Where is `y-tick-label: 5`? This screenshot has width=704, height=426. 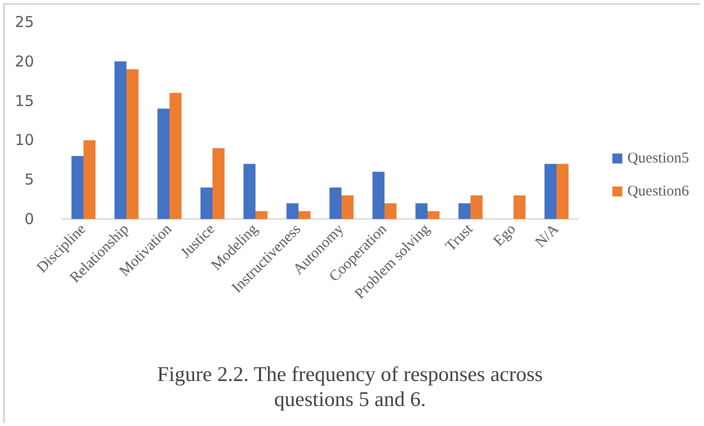 y-tick-label: 5 is located at coordinates (29, 179).